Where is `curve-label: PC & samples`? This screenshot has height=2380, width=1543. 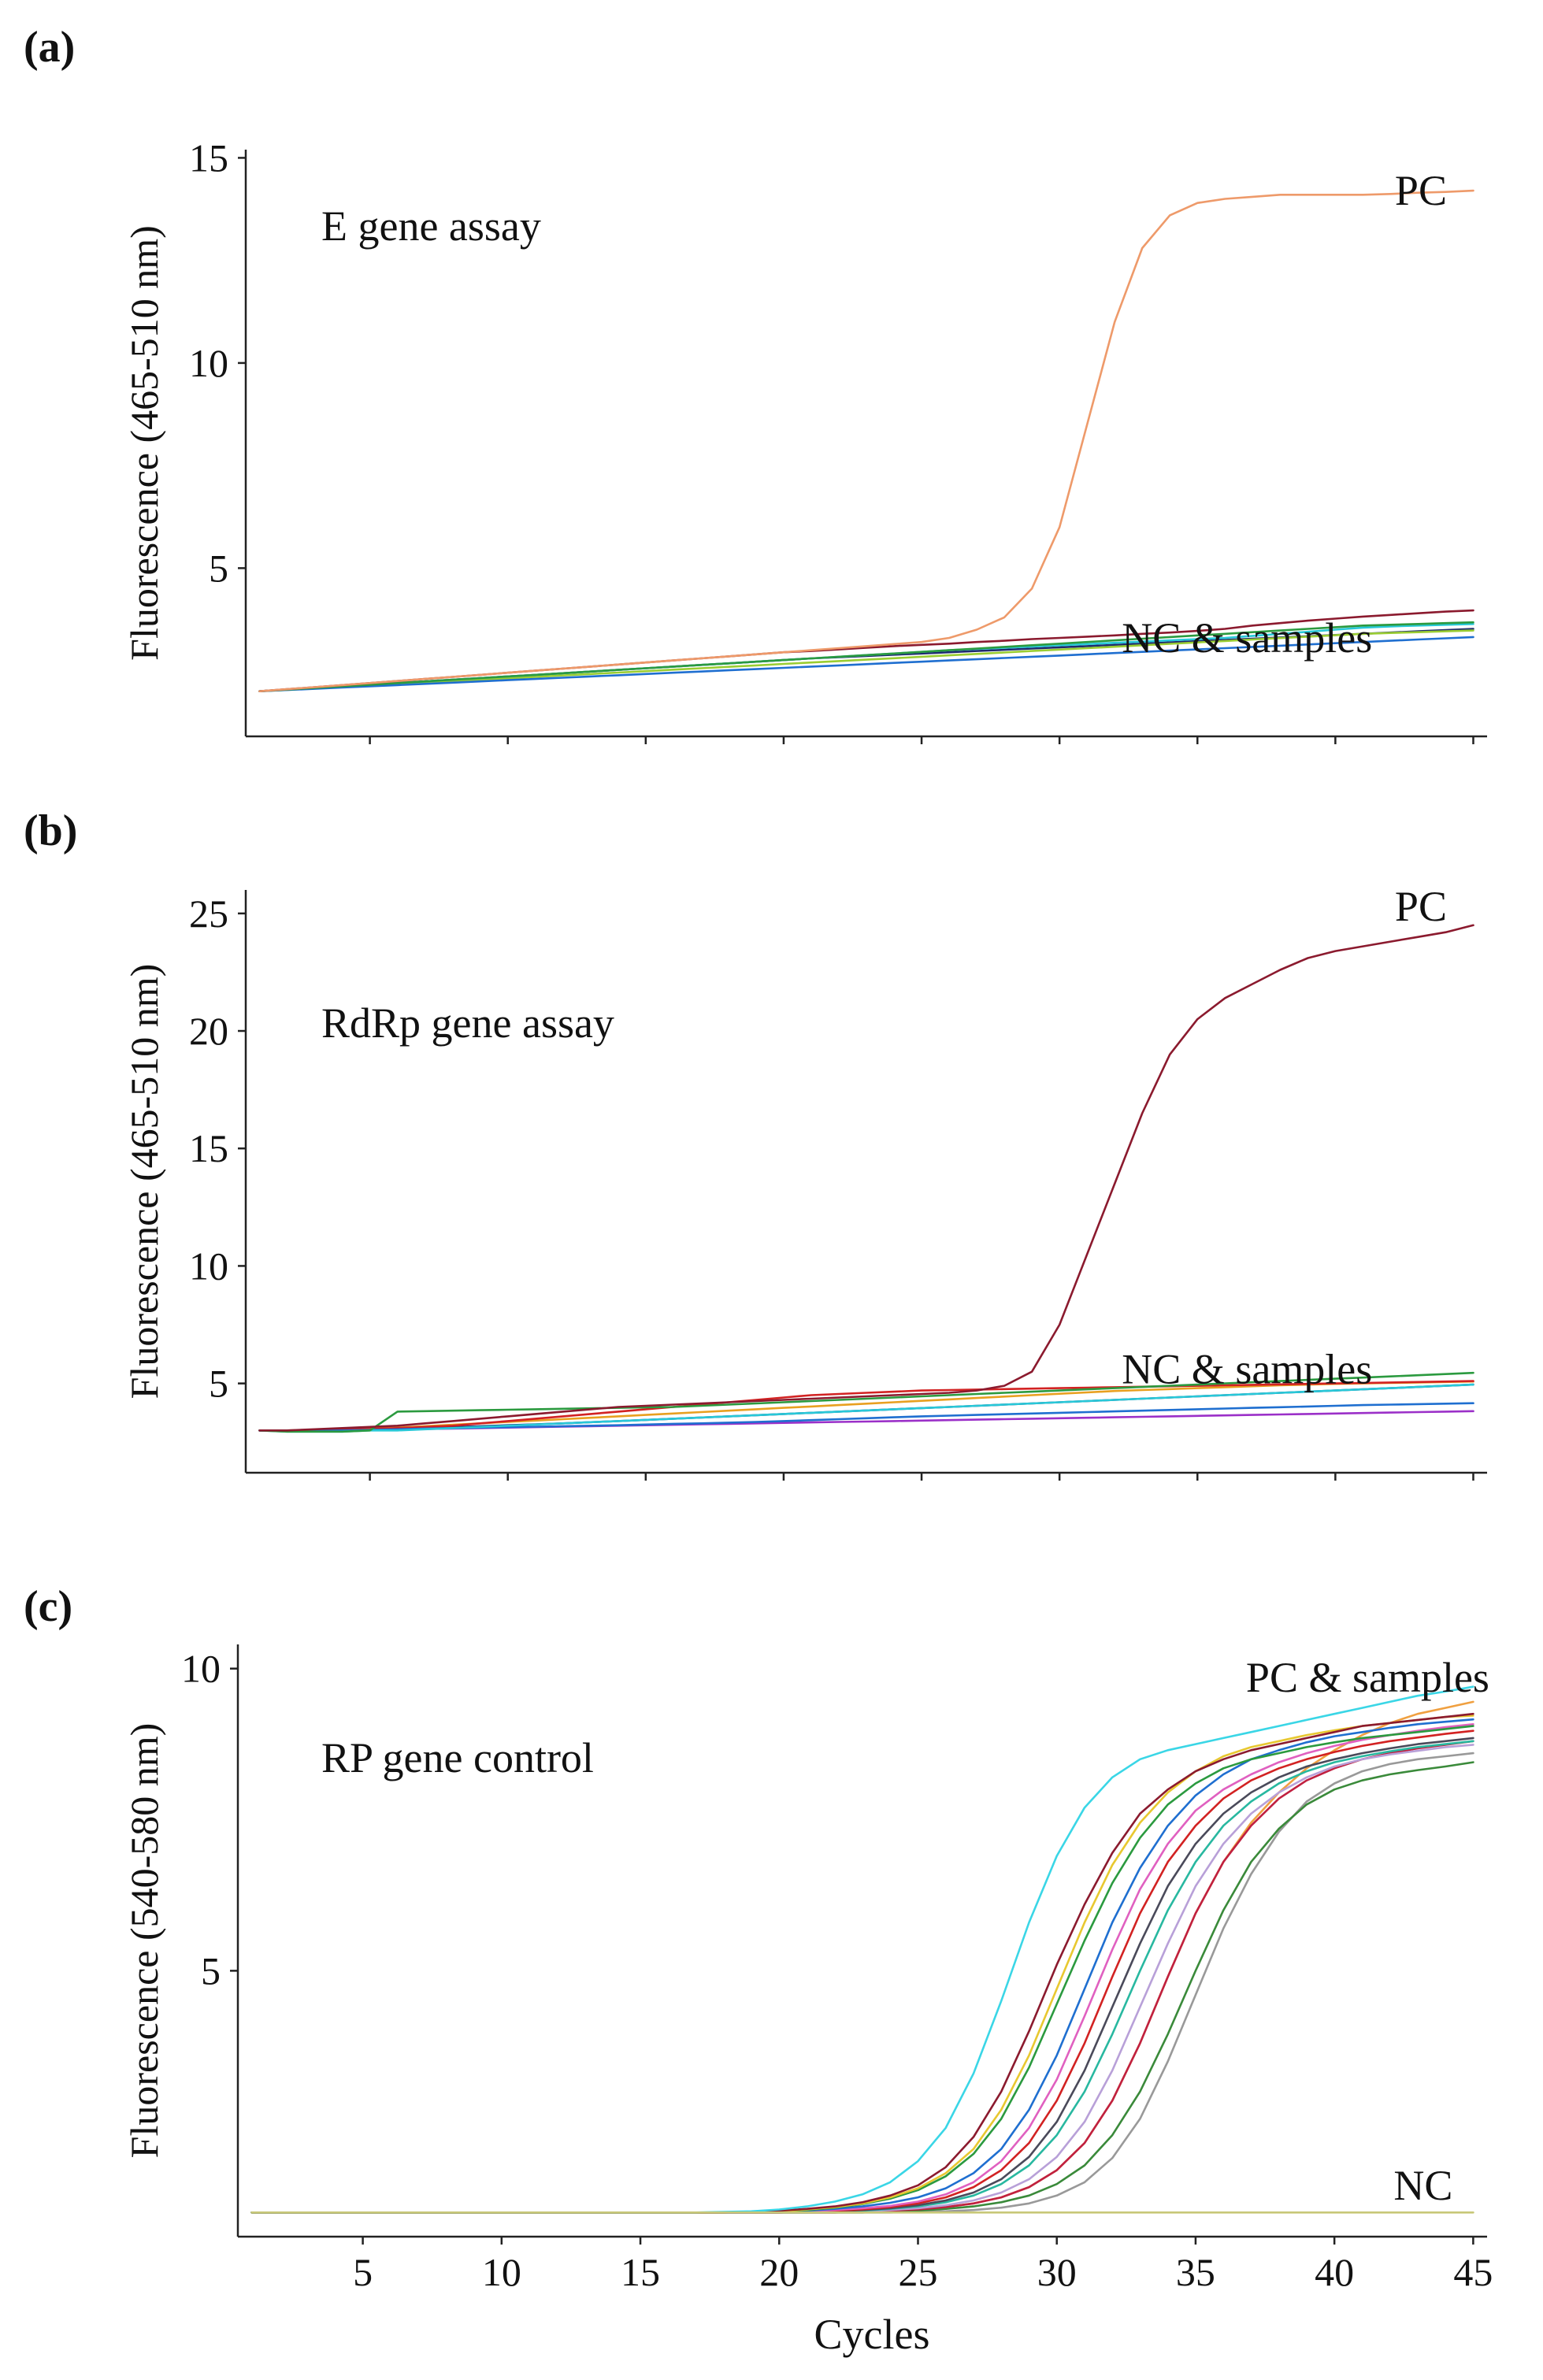
curve-label: PC & samples is located at coordinates (1367, 1677).